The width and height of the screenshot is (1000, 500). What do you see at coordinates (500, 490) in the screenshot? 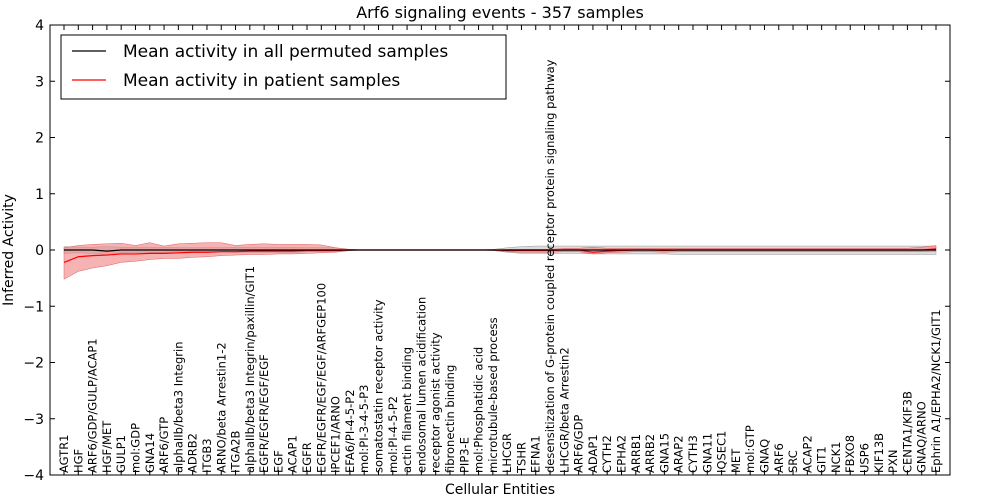
I see `x-axis-label: Cellular Entities` at bounding box center [500, 490].